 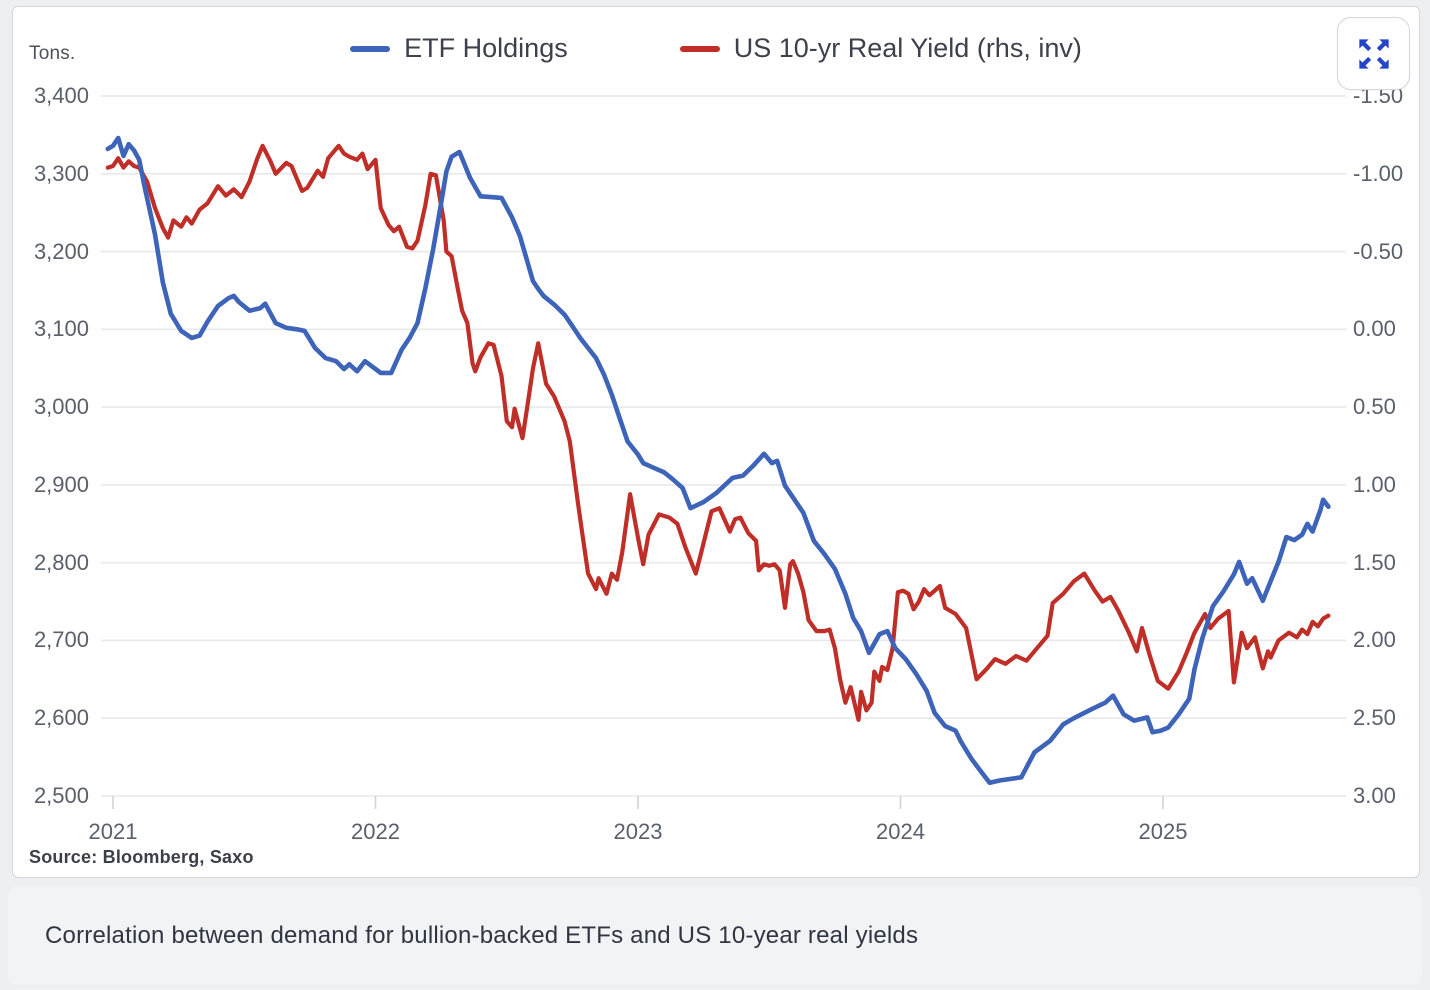 I want to click on left-axis-tick: 2,900, so click(x=61, y=484).